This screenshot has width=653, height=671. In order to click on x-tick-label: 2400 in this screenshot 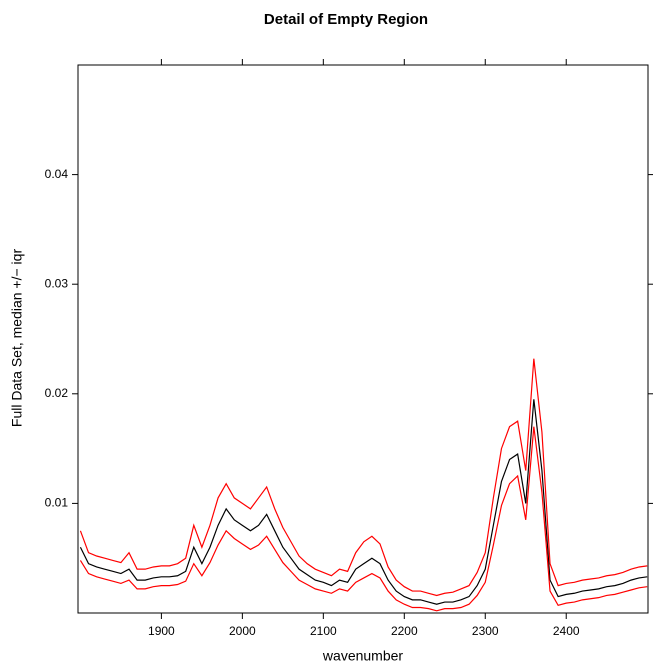, I will do `click(566, 631)`.